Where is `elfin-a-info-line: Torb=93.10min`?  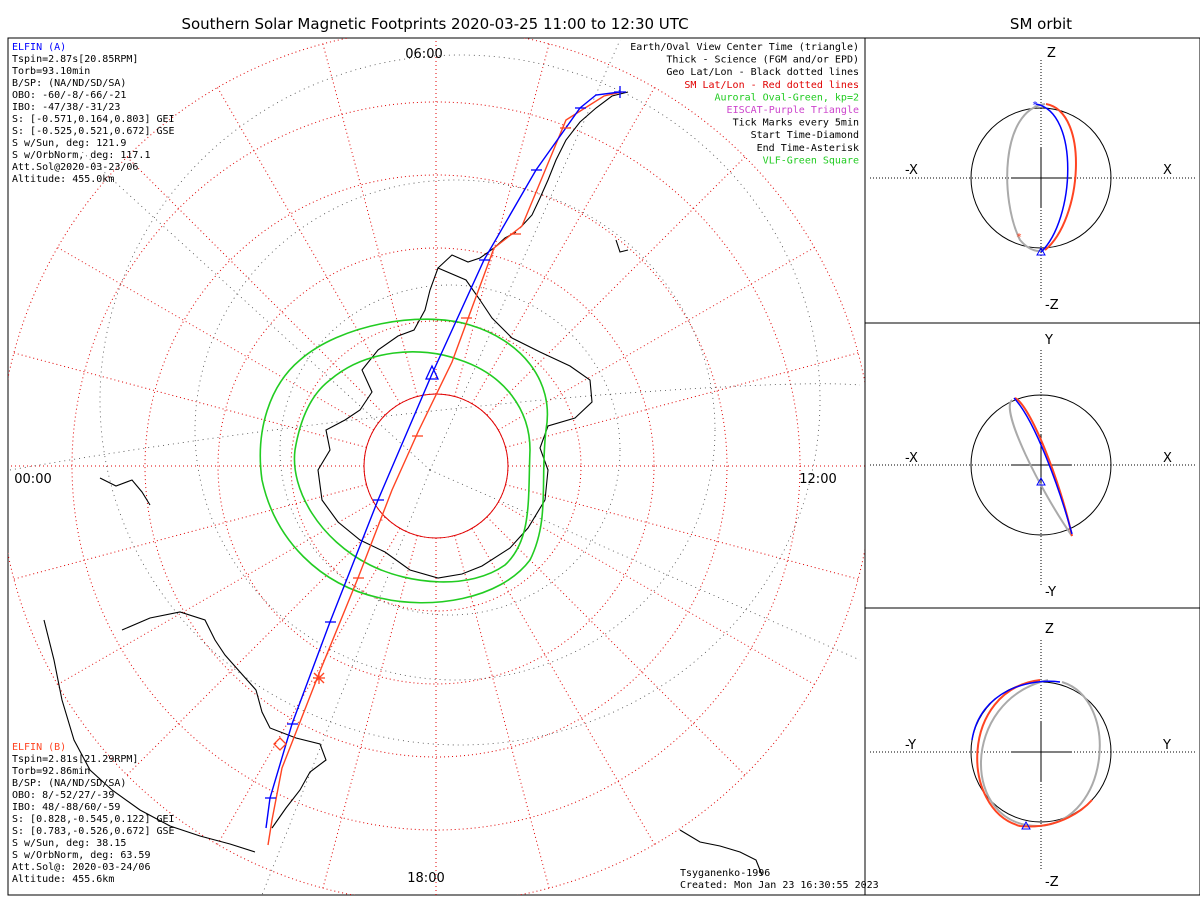 elfin-a-info-line: Torb=93.10min is located at coordinates (51, 71).